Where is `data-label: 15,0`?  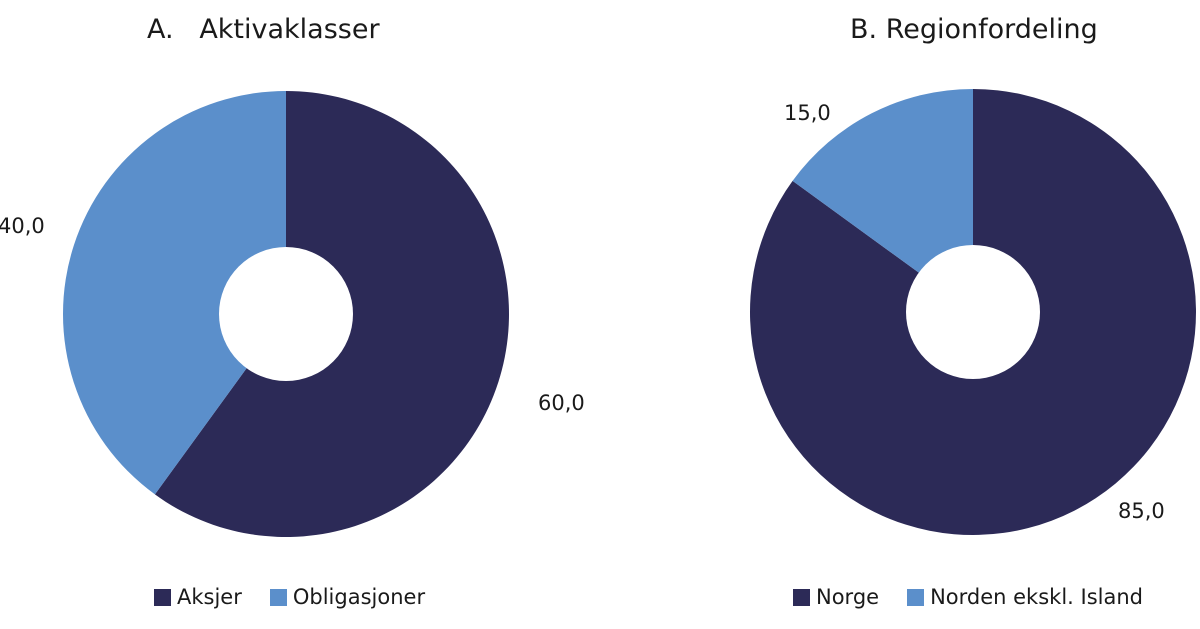
data-label: 15,0 is located at coordinates (807, 113).